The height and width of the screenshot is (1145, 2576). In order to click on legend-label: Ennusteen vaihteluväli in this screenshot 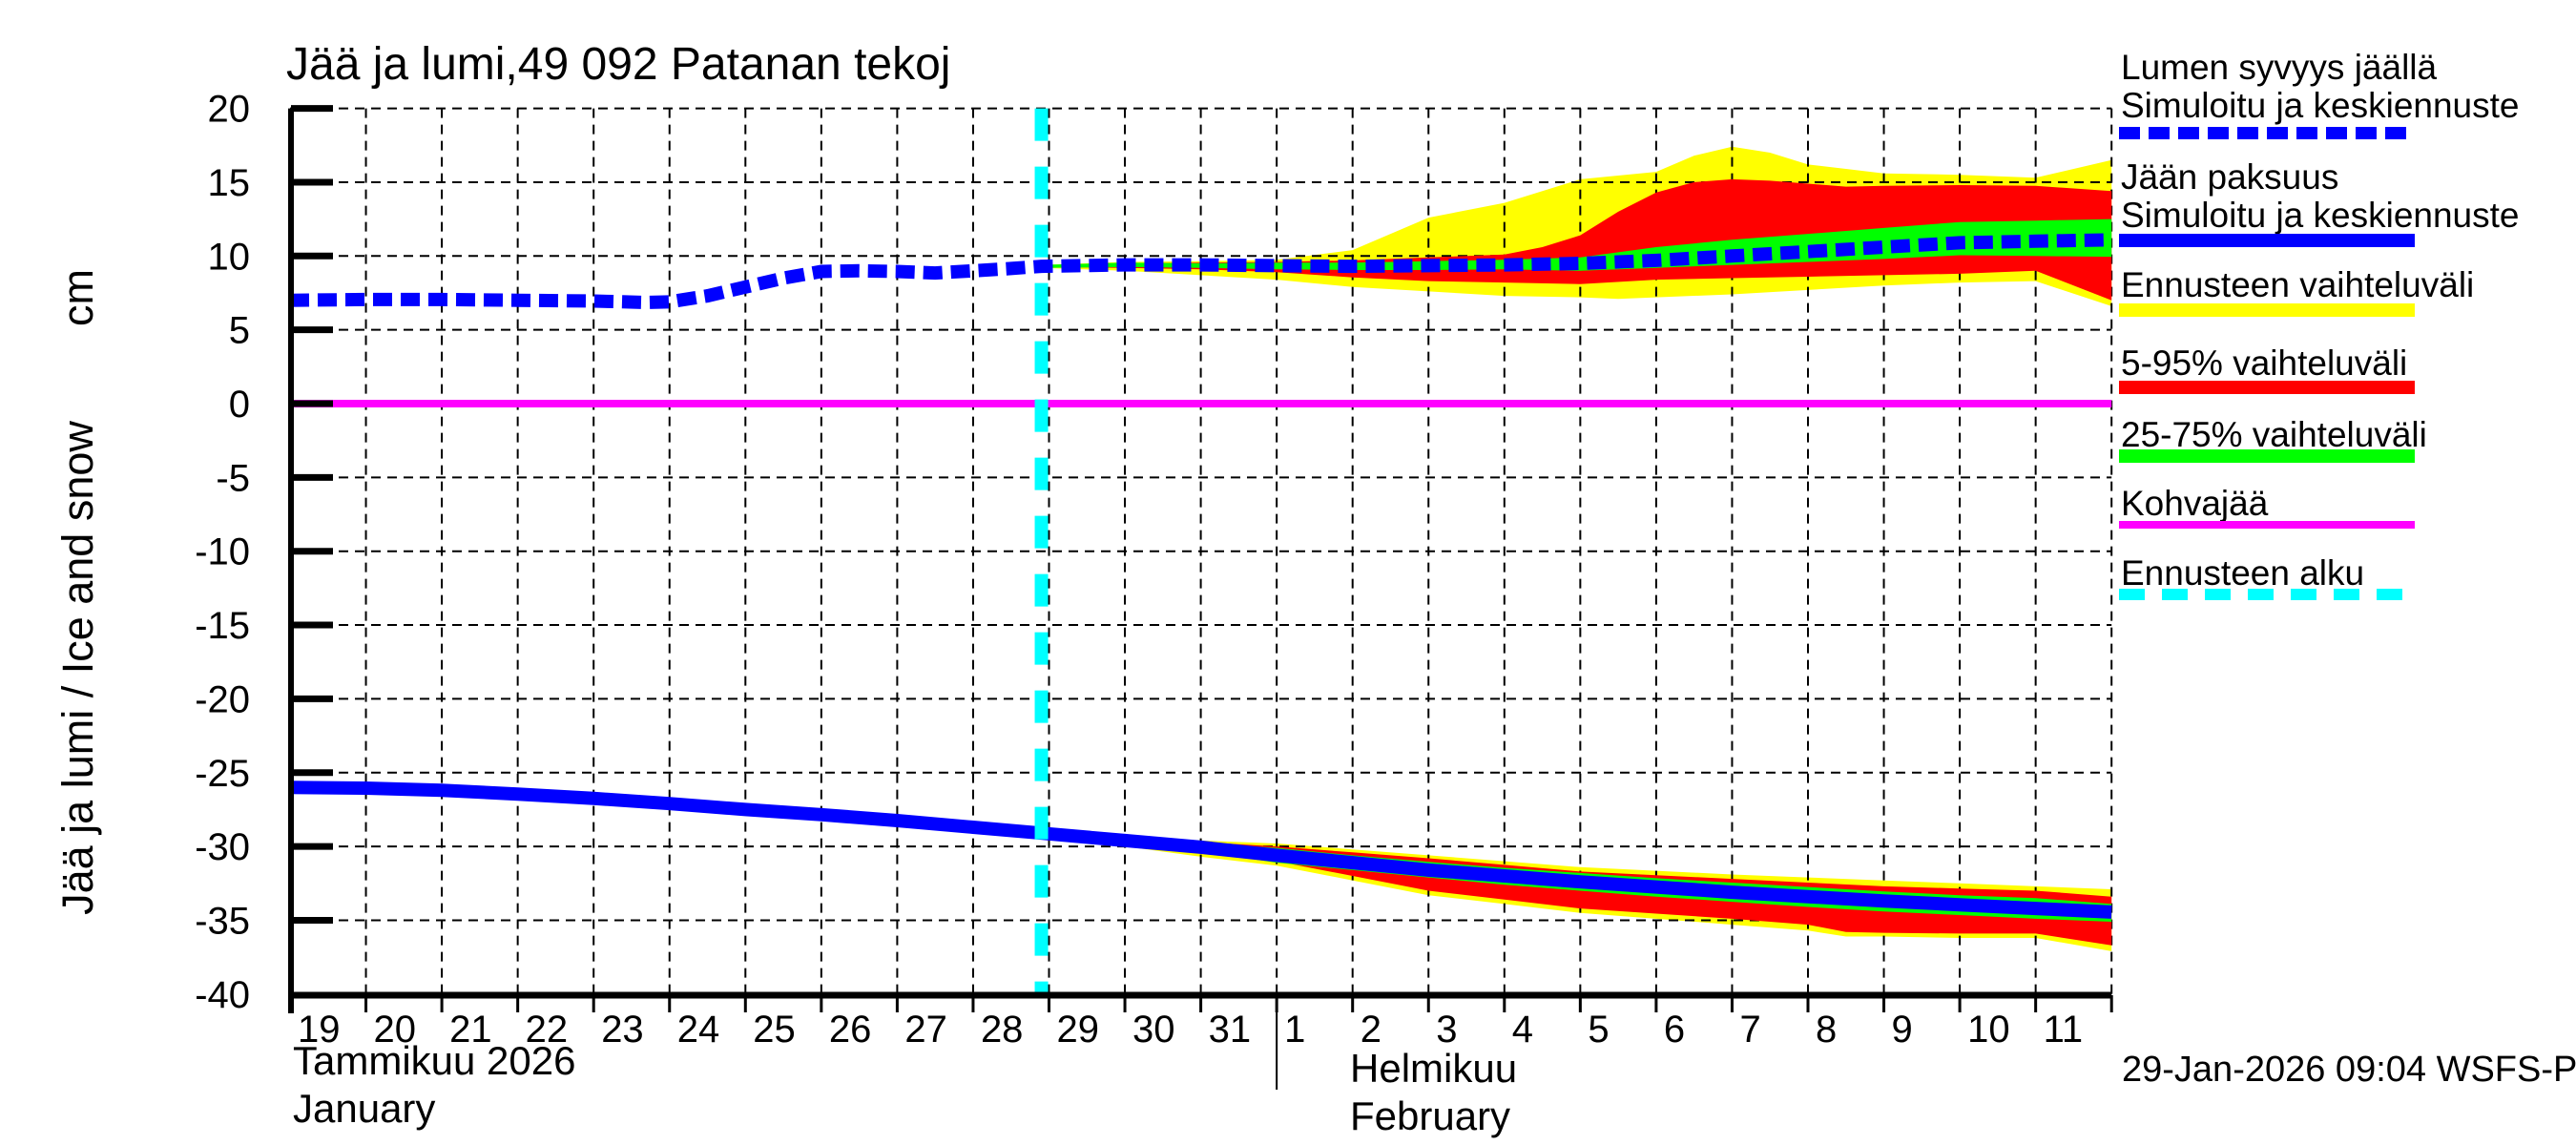, I will do `click(2298, 284)`.